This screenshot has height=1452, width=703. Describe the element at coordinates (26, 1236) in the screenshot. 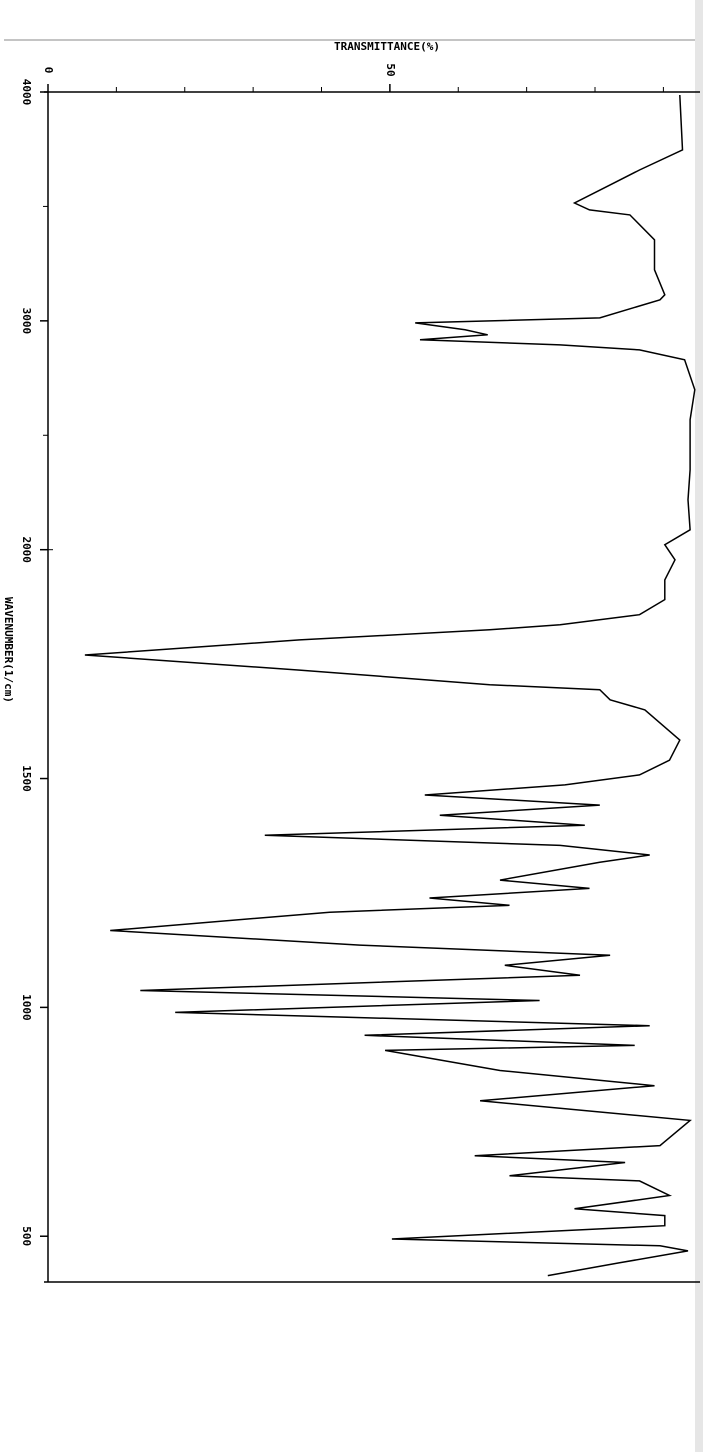

I see `x-tick-label: 500` at that location.